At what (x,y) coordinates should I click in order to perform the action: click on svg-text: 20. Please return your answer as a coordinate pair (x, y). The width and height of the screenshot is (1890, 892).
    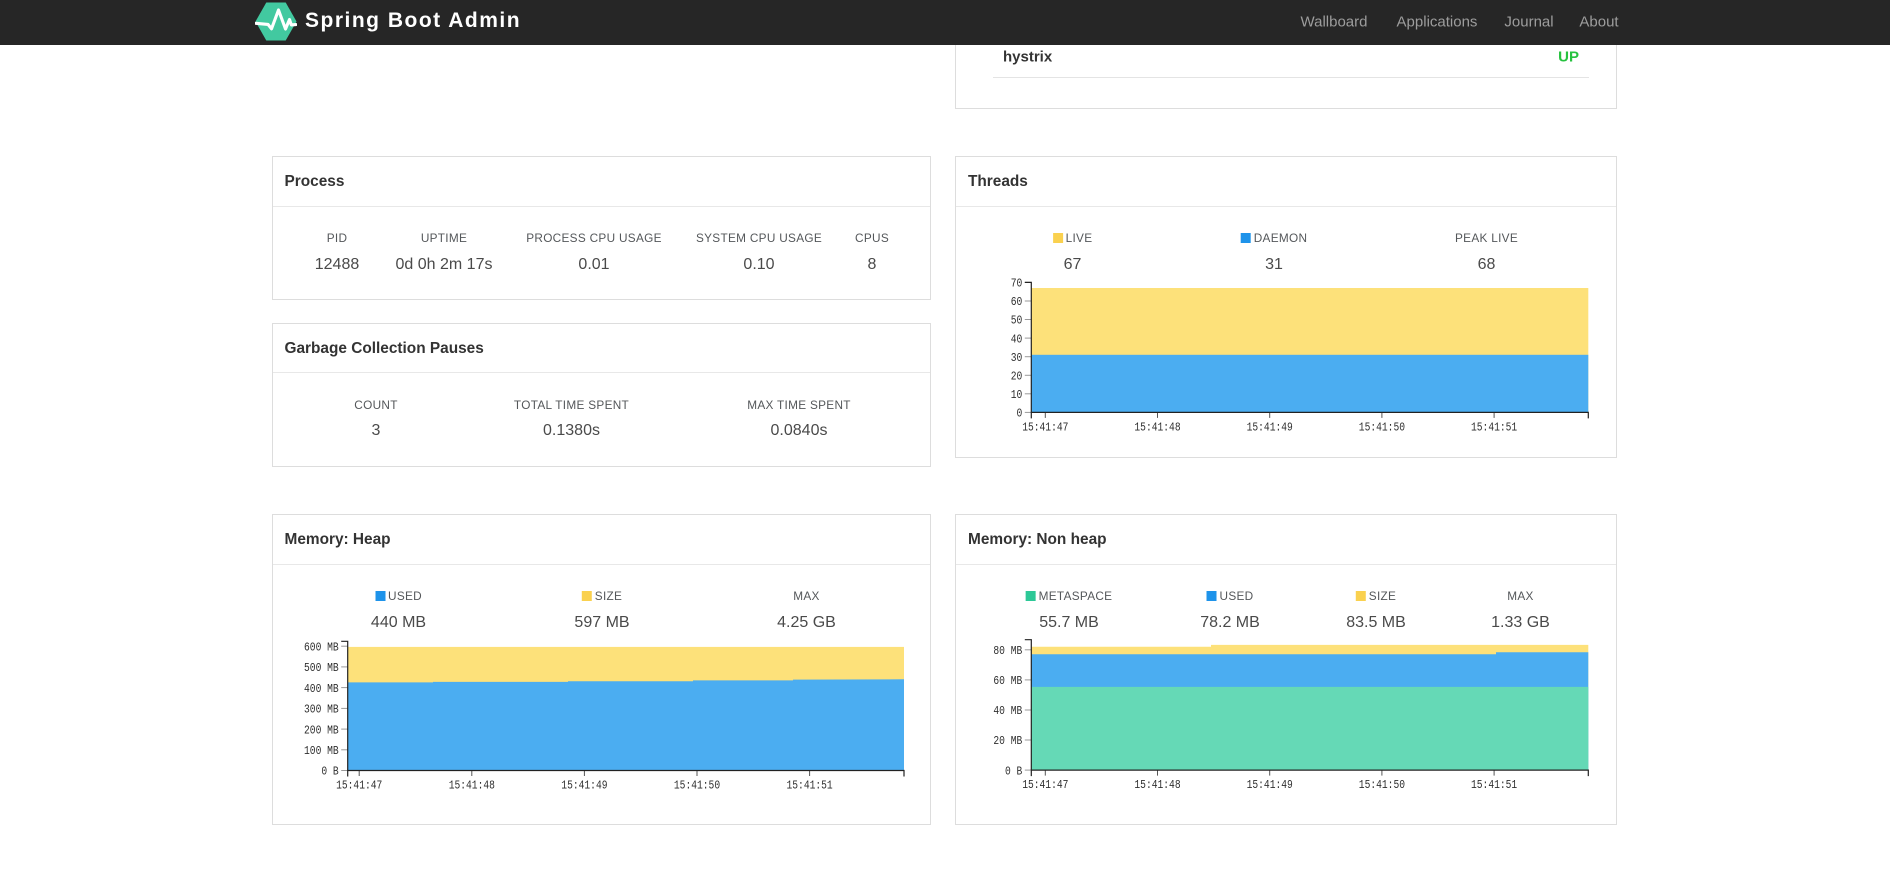
    Looking at the image, I should click on (1017, 377).